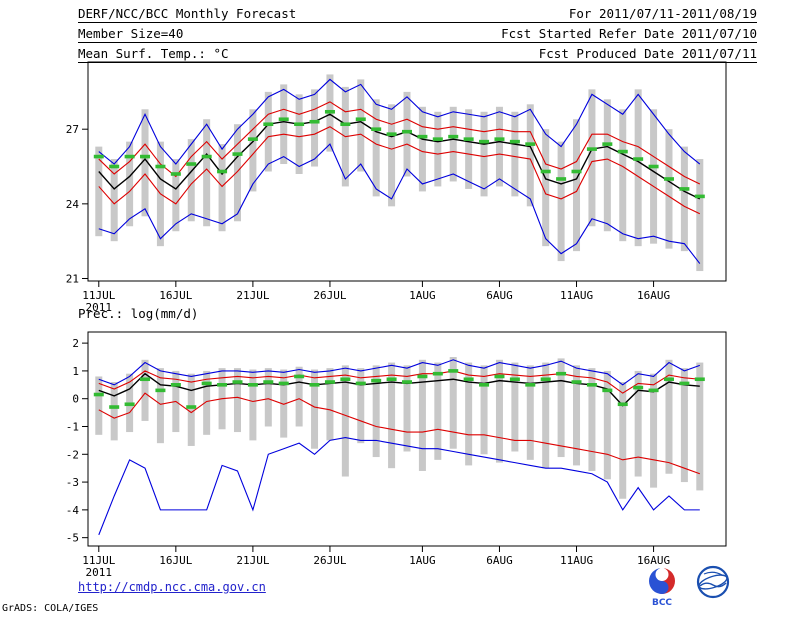 The image size is (800, 618). Describe the element at coordinates (662, 602) in the screenshot. I see `bcc-logo-label: BCC` at that location.